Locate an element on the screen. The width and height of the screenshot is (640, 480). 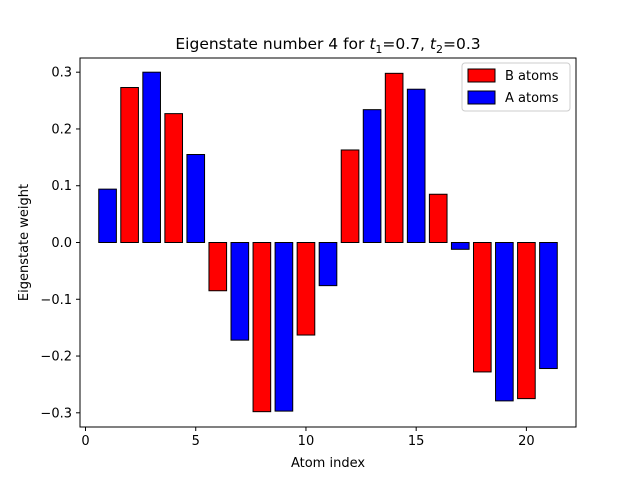
title-t2-symbol: t is located at coordinates (433, 44).